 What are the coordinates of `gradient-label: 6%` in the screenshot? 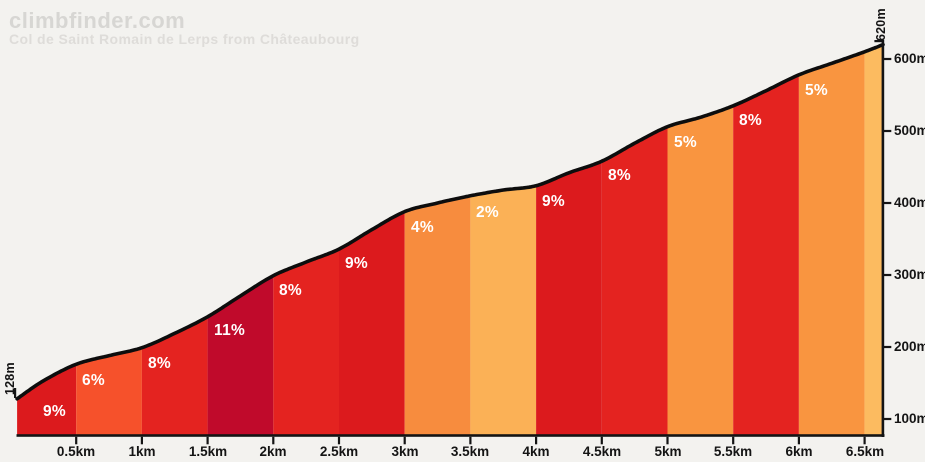 It's located at (94, 380).